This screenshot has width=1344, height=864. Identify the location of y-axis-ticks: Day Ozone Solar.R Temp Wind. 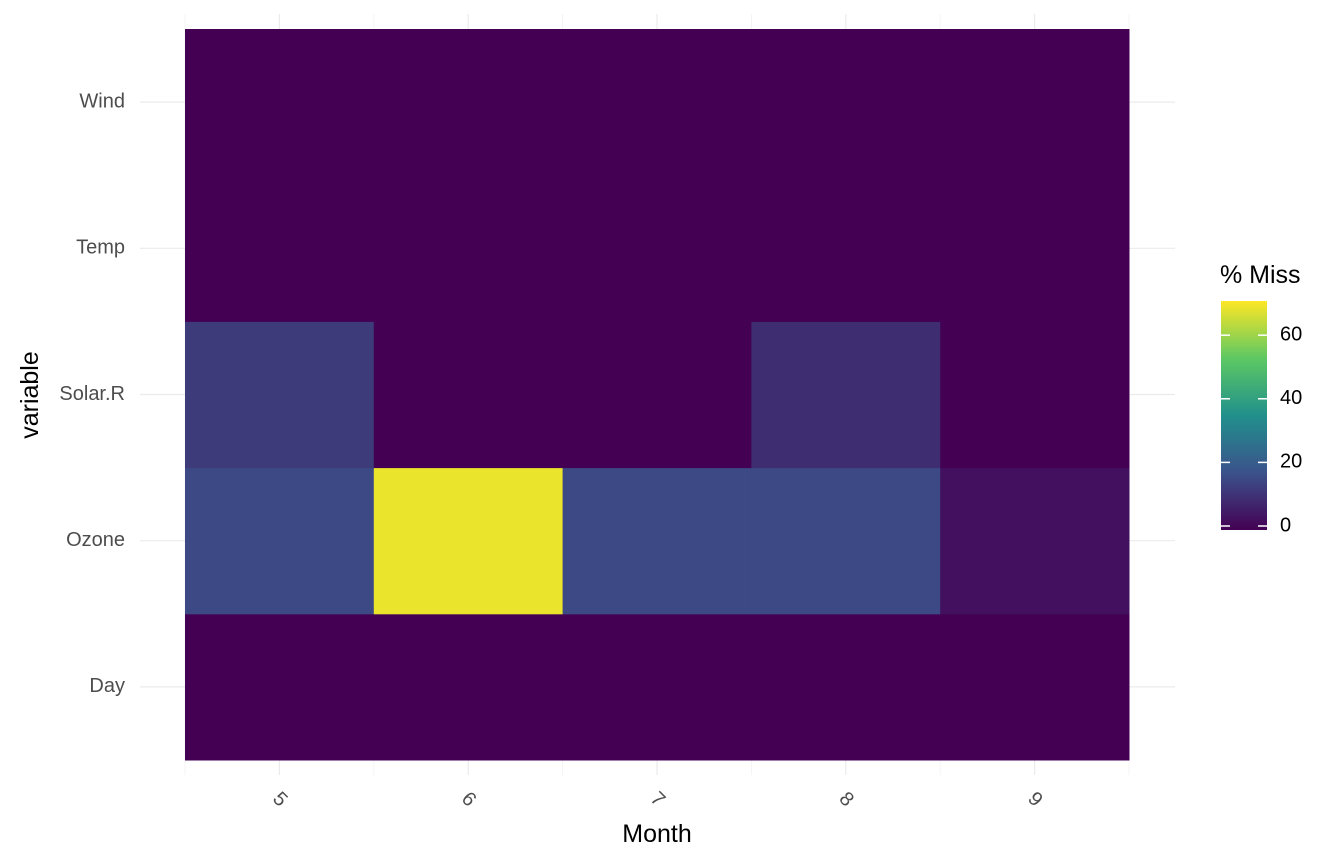
(92, 393).